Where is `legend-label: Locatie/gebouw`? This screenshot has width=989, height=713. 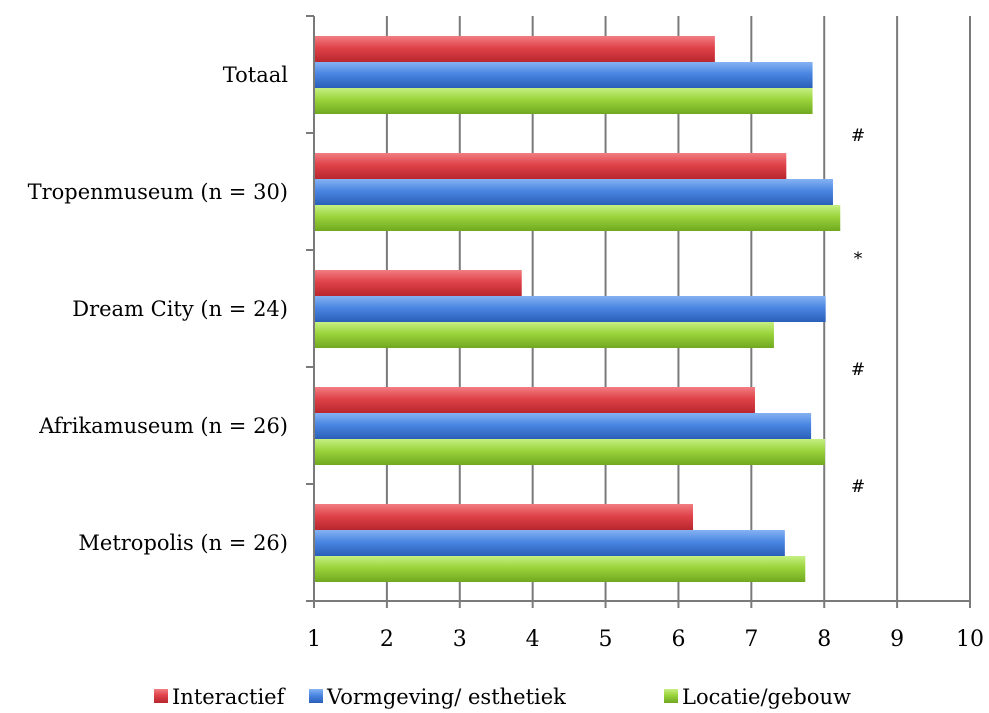
legend-label: Locatie/gebouw is located at coordinates (766, 697).